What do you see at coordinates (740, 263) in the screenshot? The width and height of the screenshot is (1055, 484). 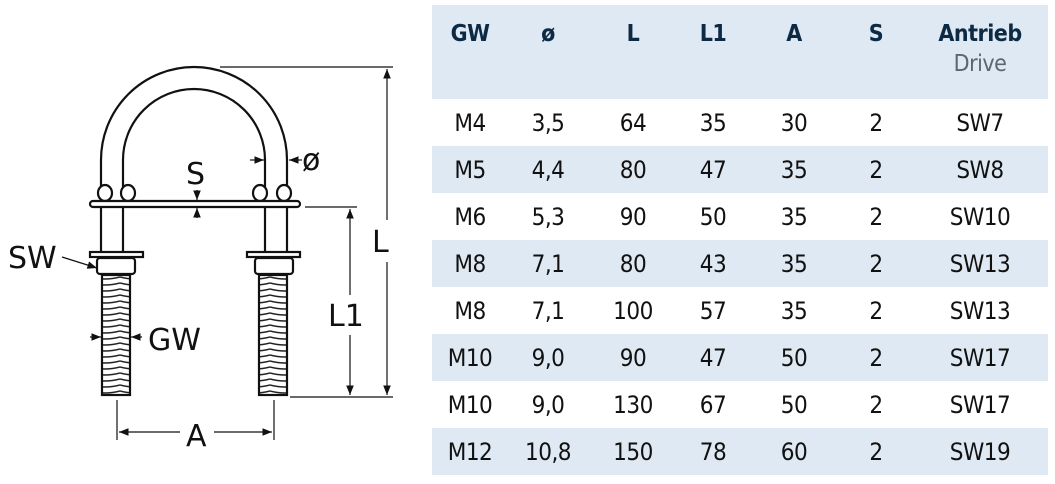 I see `table-row: M8 7,1 80 43 35 2 SW13` at bounding box center [740, 263].